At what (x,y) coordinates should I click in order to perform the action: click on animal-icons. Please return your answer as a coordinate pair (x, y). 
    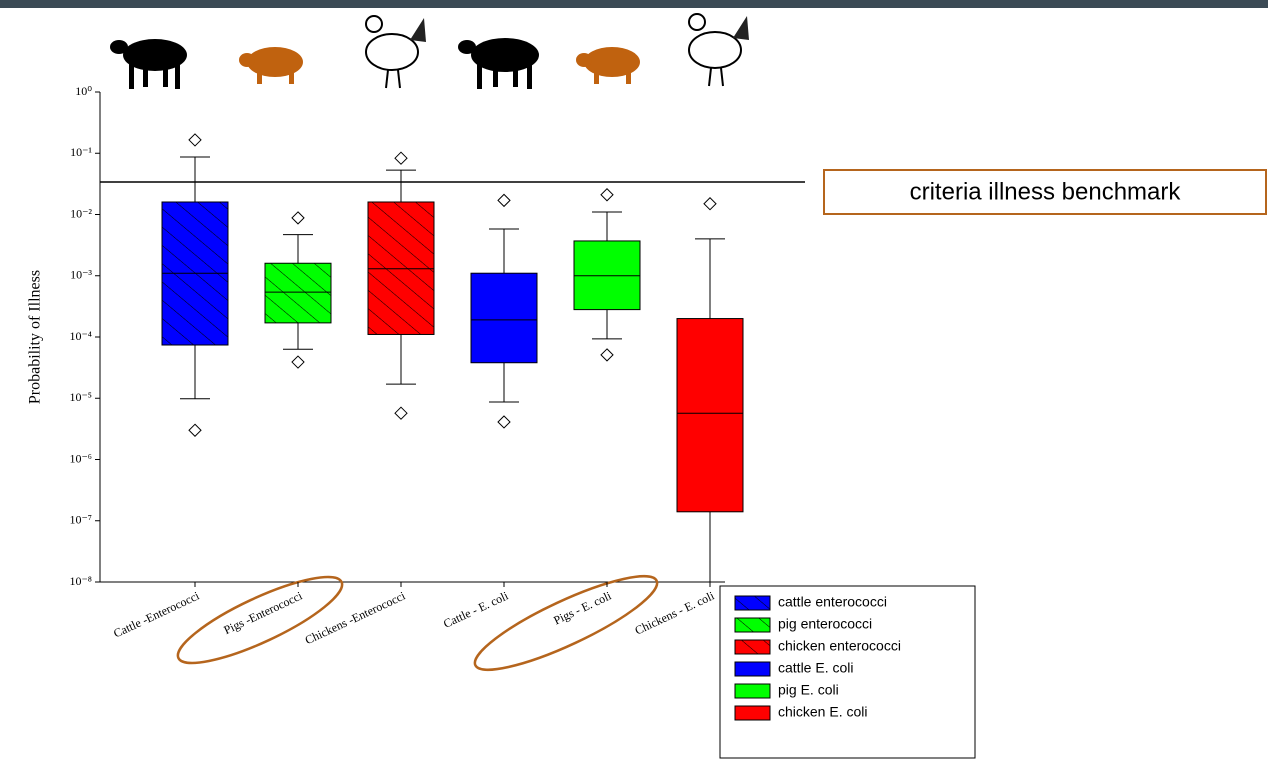
    Looking at the image, I should click on (429, 51).